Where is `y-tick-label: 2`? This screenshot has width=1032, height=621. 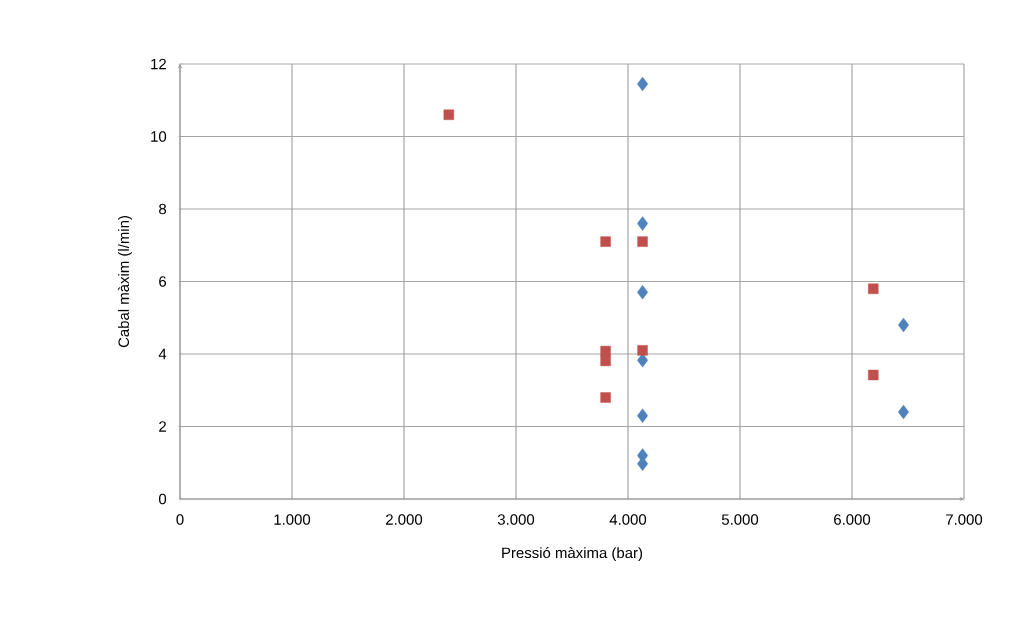 y-tick-label: 2 is located at coordinates (162, 426).